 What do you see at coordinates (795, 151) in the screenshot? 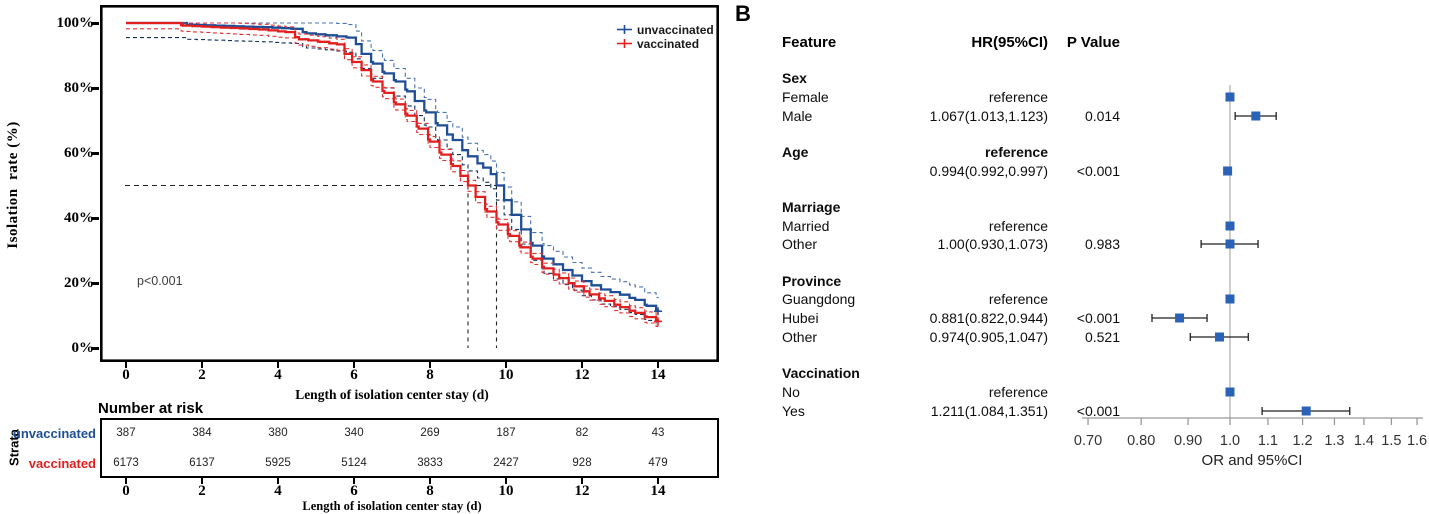
I see `forest-row-feature: Age` at bounding box center [795, 151].